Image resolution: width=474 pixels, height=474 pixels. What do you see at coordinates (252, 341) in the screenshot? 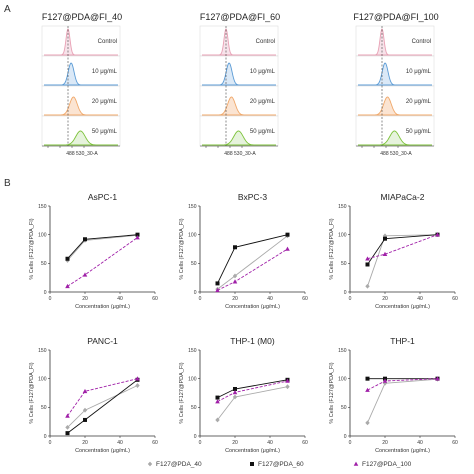
I see `chart-title: THP-1 (M0)` at bounding box center [252, 341].